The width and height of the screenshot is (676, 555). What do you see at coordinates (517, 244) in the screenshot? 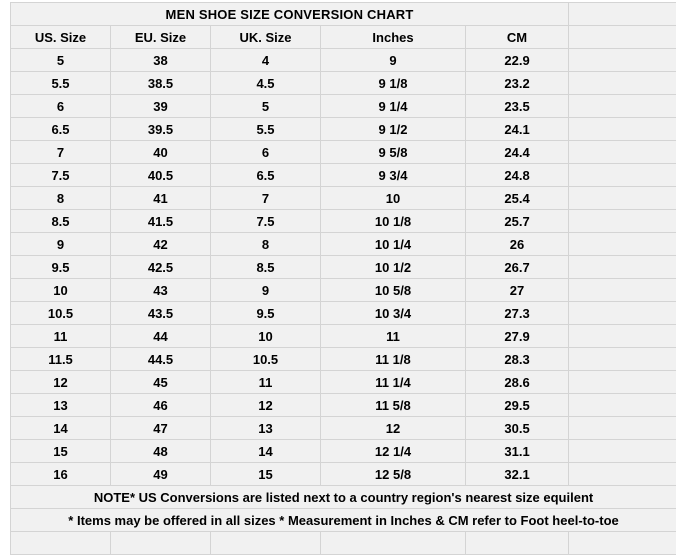
I see `cell-cm: 26` at bounding box center [517, 244].